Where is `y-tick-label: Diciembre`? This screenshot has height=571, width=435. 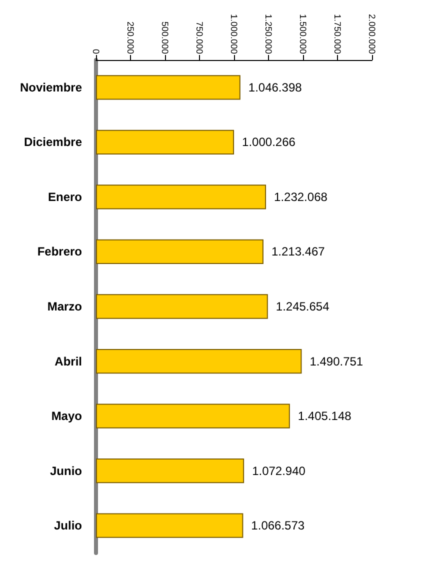
y-tick-label: Diciembre is located at coordinates (53, 142).